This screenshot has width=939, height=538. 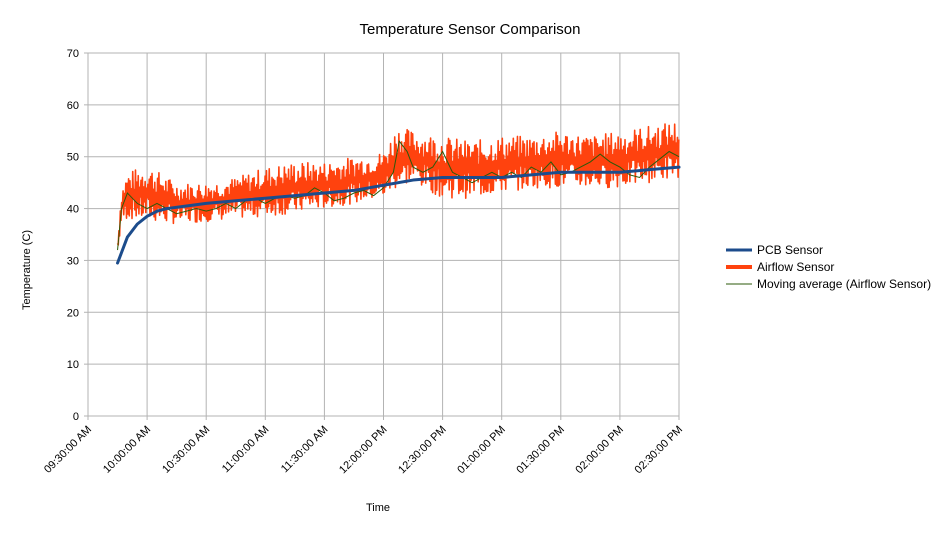 I want to click on legend-entry: Moving average (Airflow Sensor), so click(x=844, y=284).